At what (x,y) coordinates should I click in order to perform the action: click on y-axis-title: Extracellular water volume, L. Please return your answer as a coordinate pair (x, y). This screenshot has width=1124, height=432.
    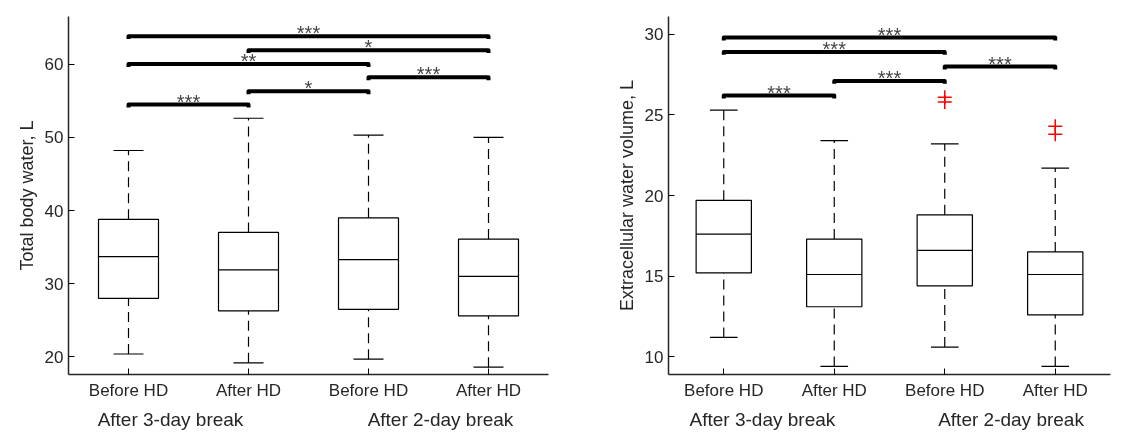
    Looking at the image, I should click on (626, 195).